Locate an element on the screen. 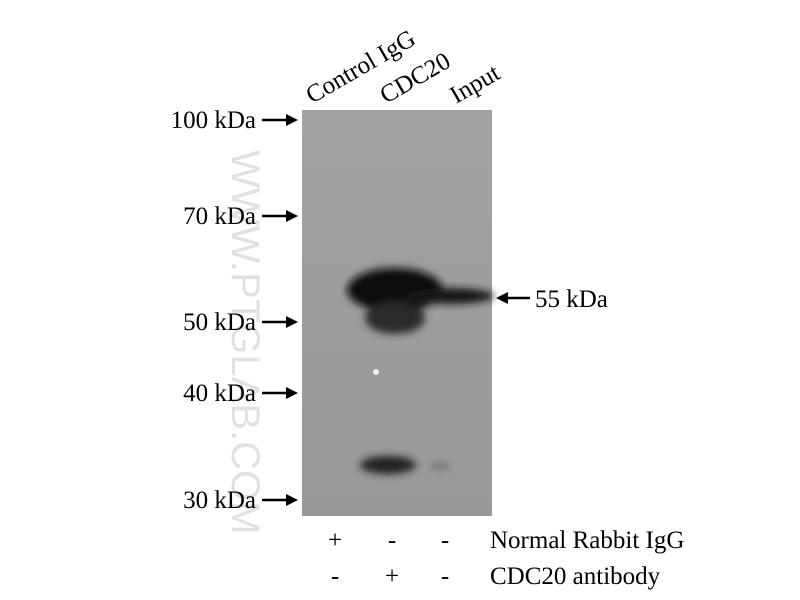  speck is located at coordinates (376, 372).